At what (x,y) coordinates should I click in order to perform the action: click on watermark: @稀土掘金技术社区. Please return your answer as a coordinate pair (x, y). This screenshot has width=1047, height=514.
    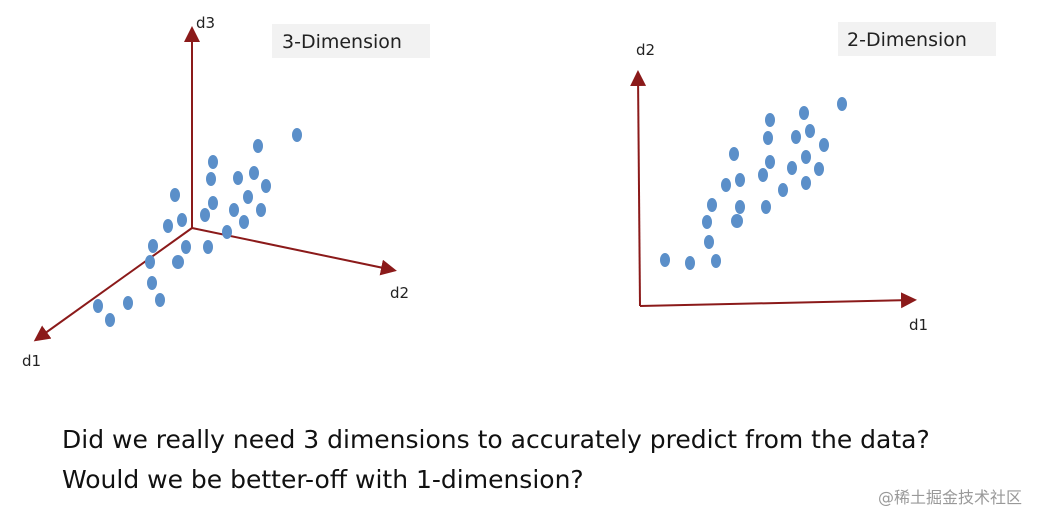
    Looking at the image, I should click on (950, 497).